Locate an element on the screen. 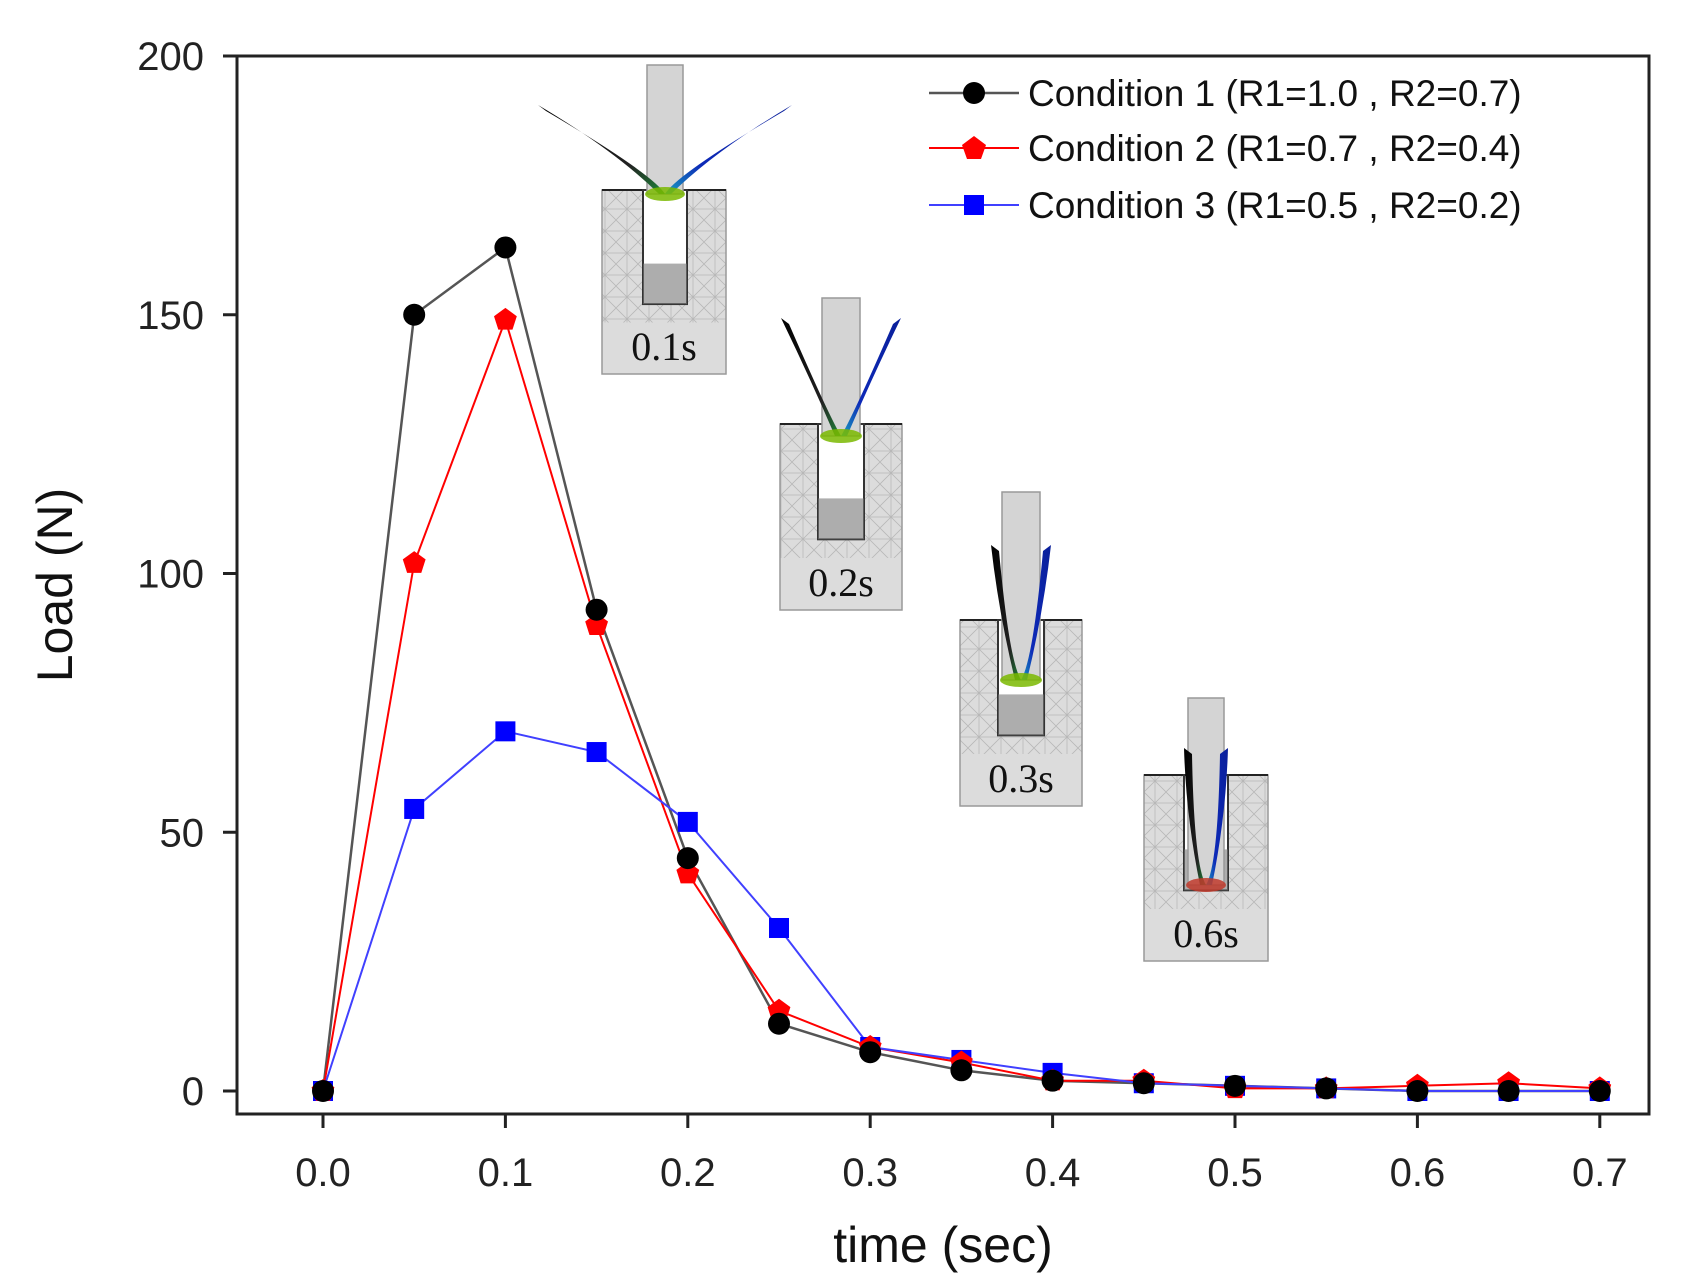 Image resolution: width=1684 pixels, height=1286 pixels. fem-inset-3: 0.3s is located at coordinates (1021, 649).